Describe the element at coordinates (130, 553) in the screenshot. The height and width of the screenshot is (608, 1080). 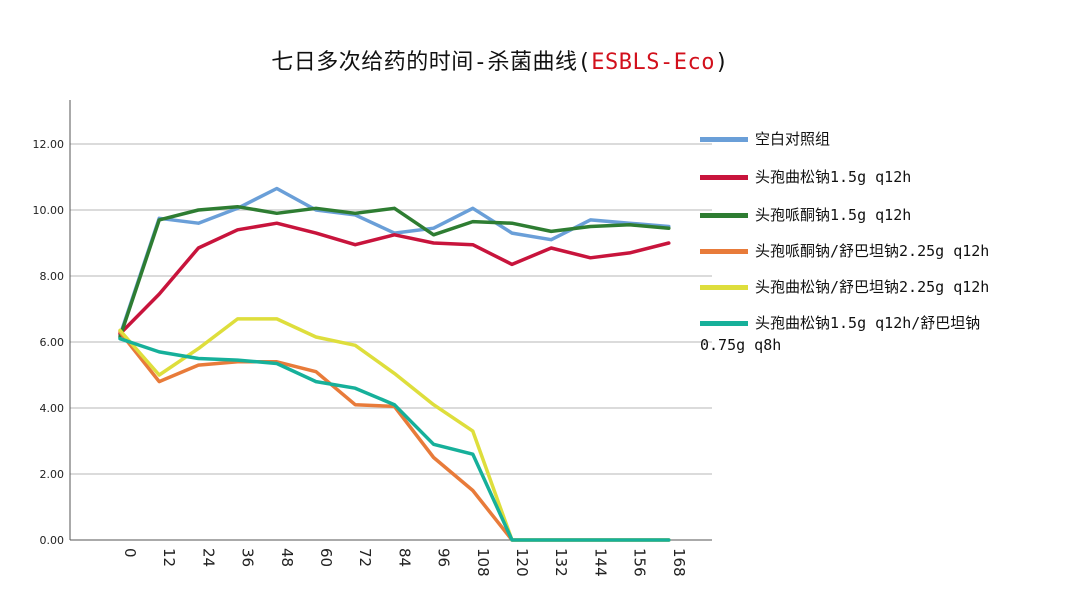
I see `x-tick-label: 0` at that location.